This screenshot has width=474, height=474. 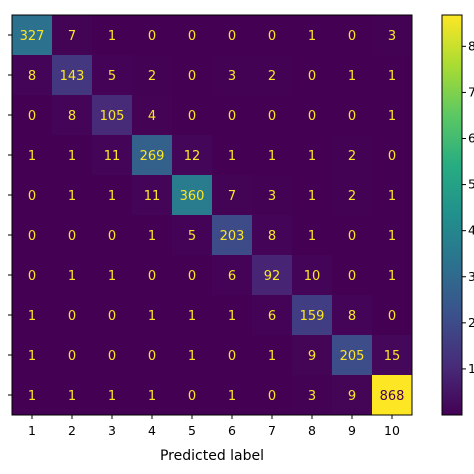 I want to click on cell-value-label: 4, so click(x=152, y=116).